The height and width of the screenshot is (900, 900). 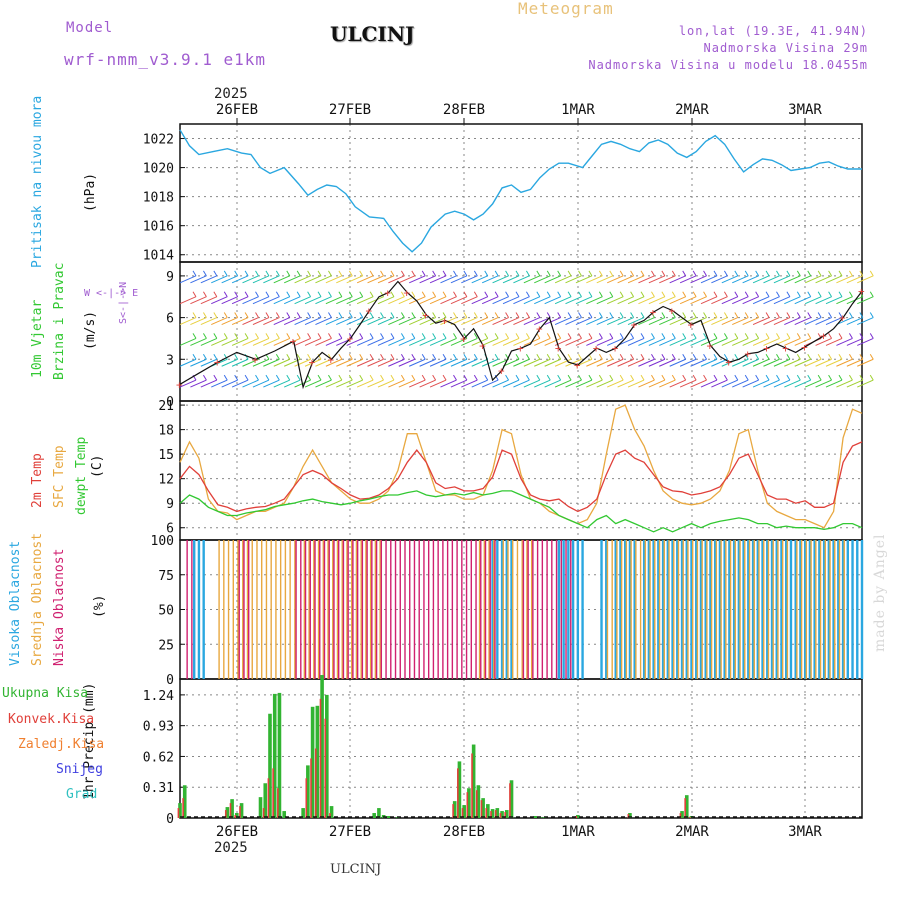 What do you see at coordinates (165, 59) in the screenshot?
I see `model-name: wrf-nmm_v3.9.1 e1km` at bounding box center [165, 59].